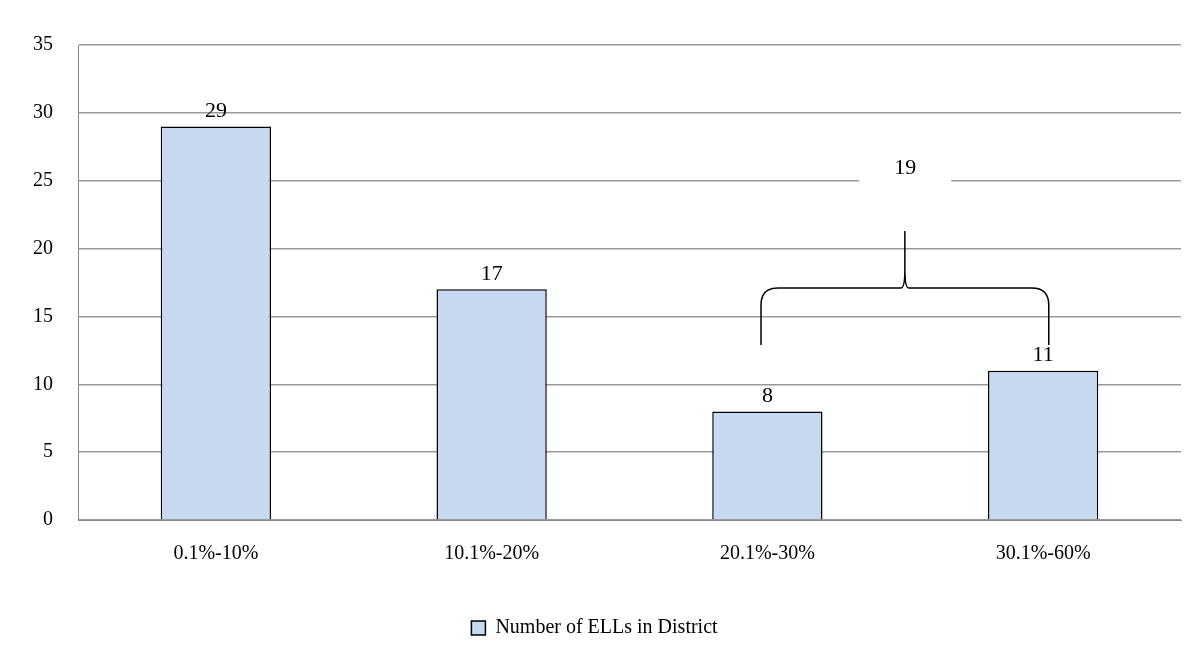 The height and width of the screenshot is (650, 1199). Describe the element at coordinates (43, 43) in the screenshot. I see `y-tick-label: 35` at that location.